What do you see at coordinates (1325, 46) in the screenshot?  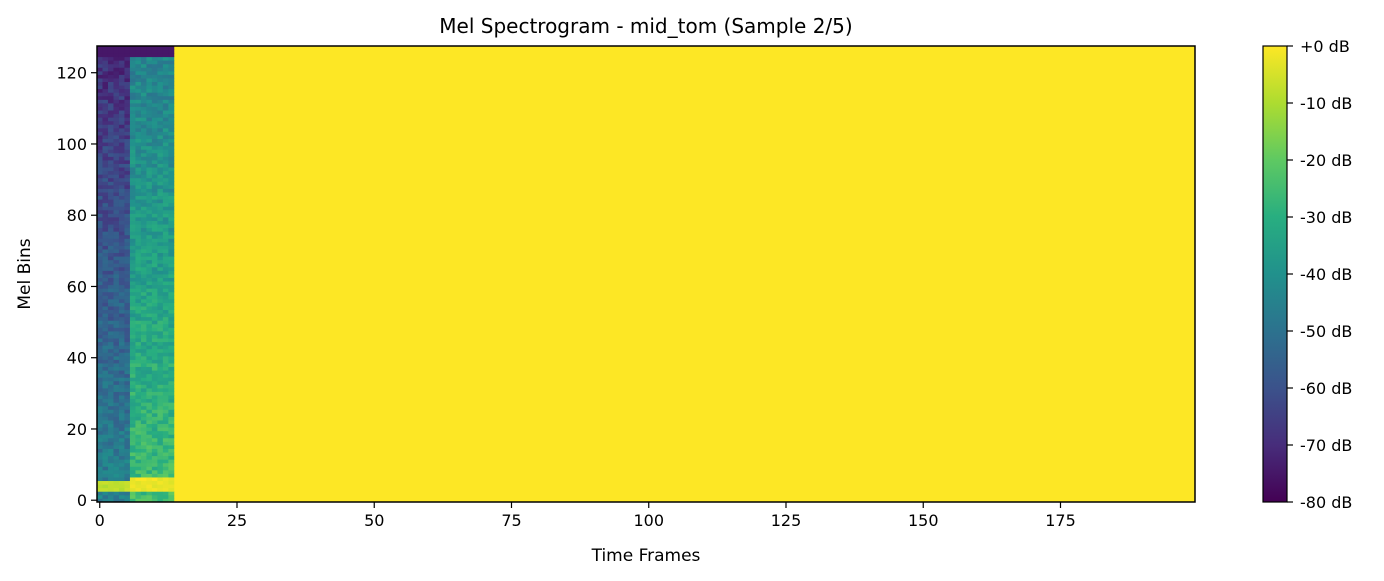 I see `colorbar-tick-label: +0 dB` at bounding box center [1325, 46].